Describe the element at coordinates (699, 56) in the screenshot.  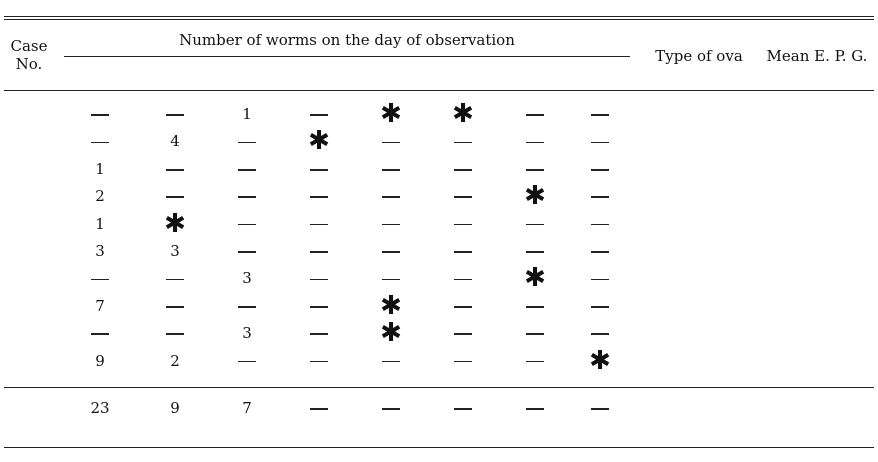
I see `header-ova: Type of ova` at that location.